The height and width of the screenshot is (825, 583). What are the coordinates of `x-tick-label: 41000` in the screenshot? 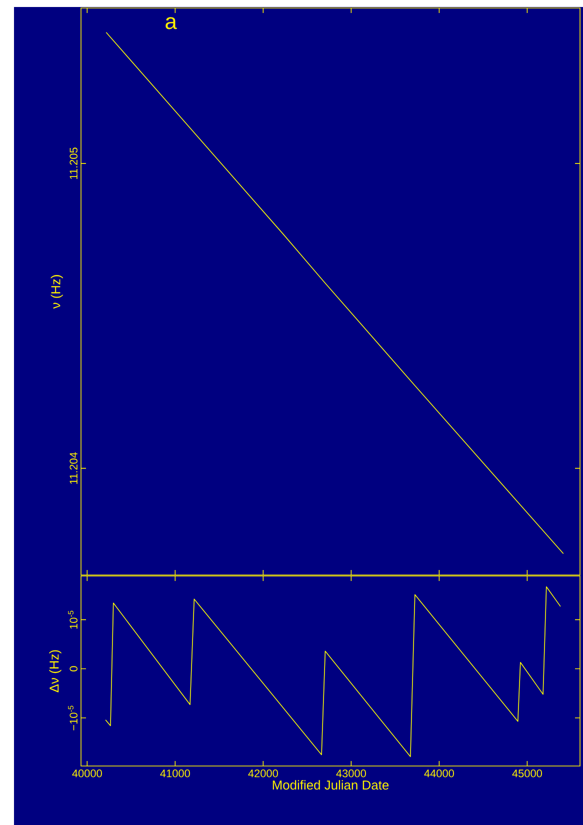 It's located at (175, 774).